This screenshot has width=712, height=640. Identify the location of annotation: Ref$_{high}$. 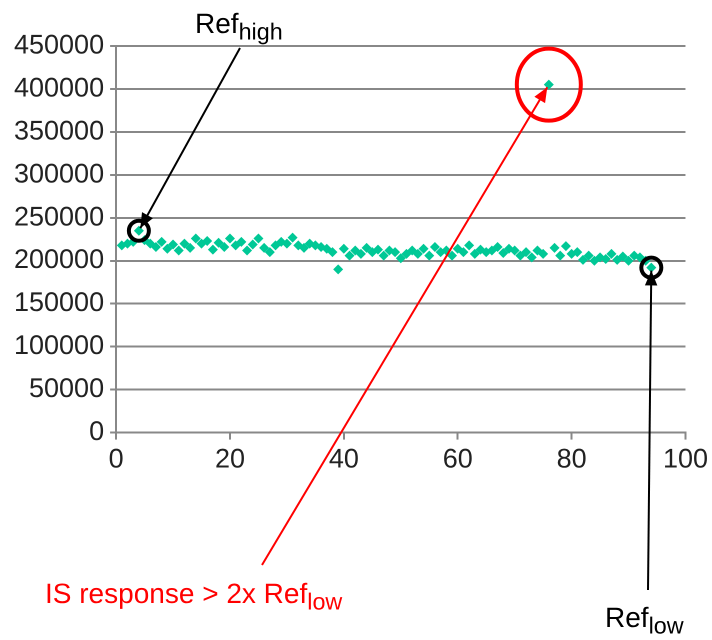
(239, 27).